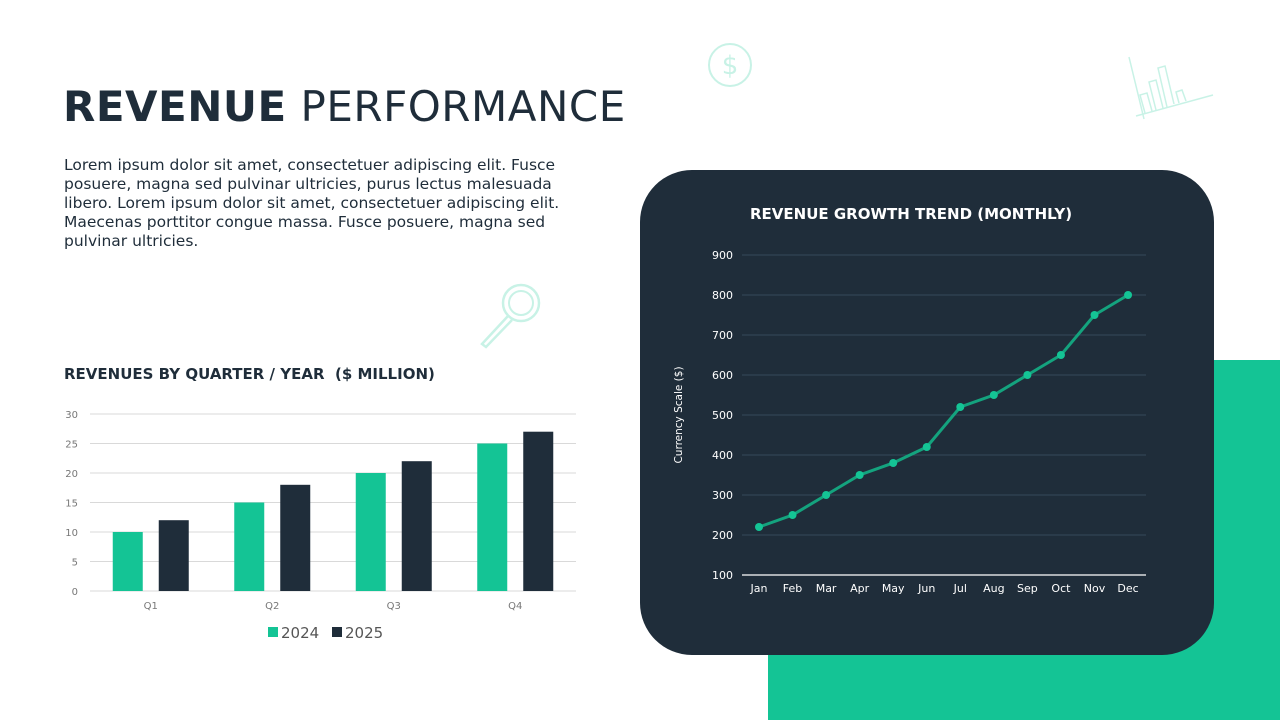 Image resolution: width=1280 pixels, height=720 pixels. I want to click on bar-2025-Q2, so click(295, 537).